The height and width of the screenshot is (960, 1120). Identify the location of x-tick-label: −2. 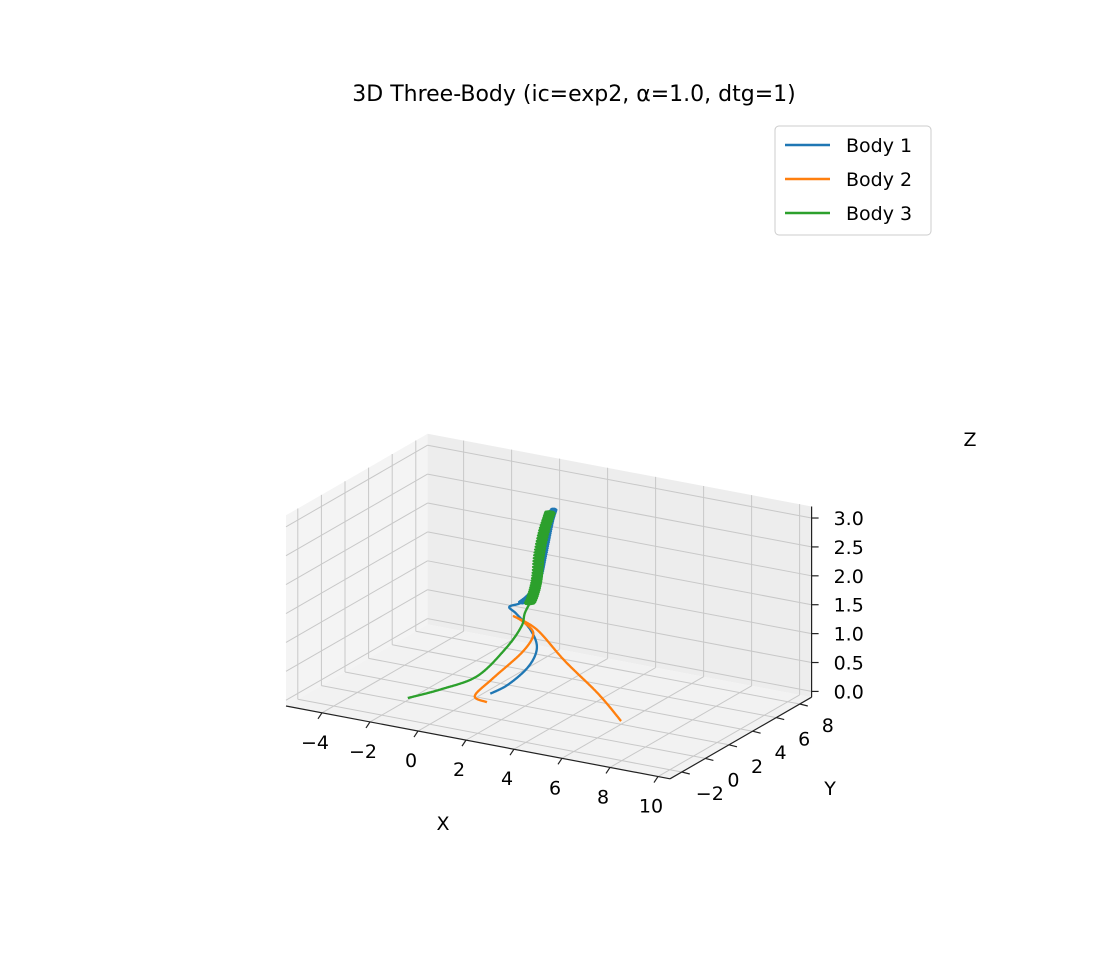
(363, 752).